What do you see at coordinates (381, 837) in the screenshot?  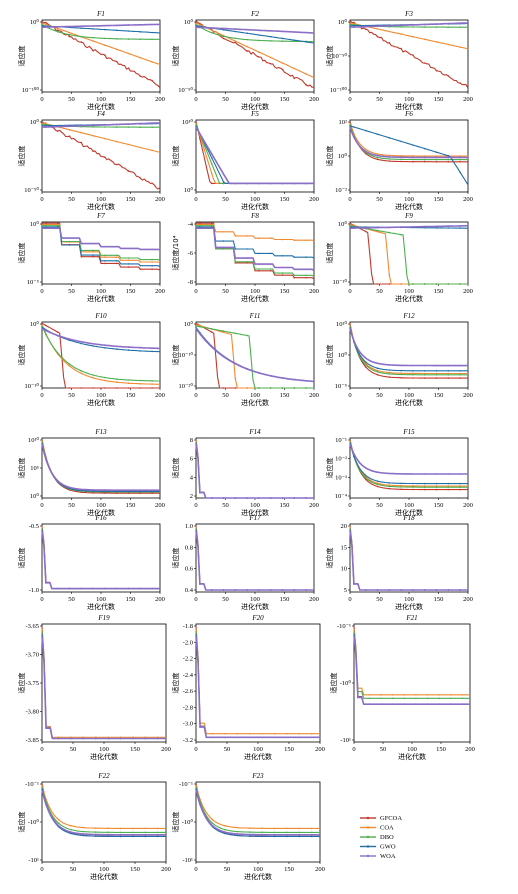 I see `legend: GFCOA COA DBO GWO WOA` at bounding box center [381, 837].